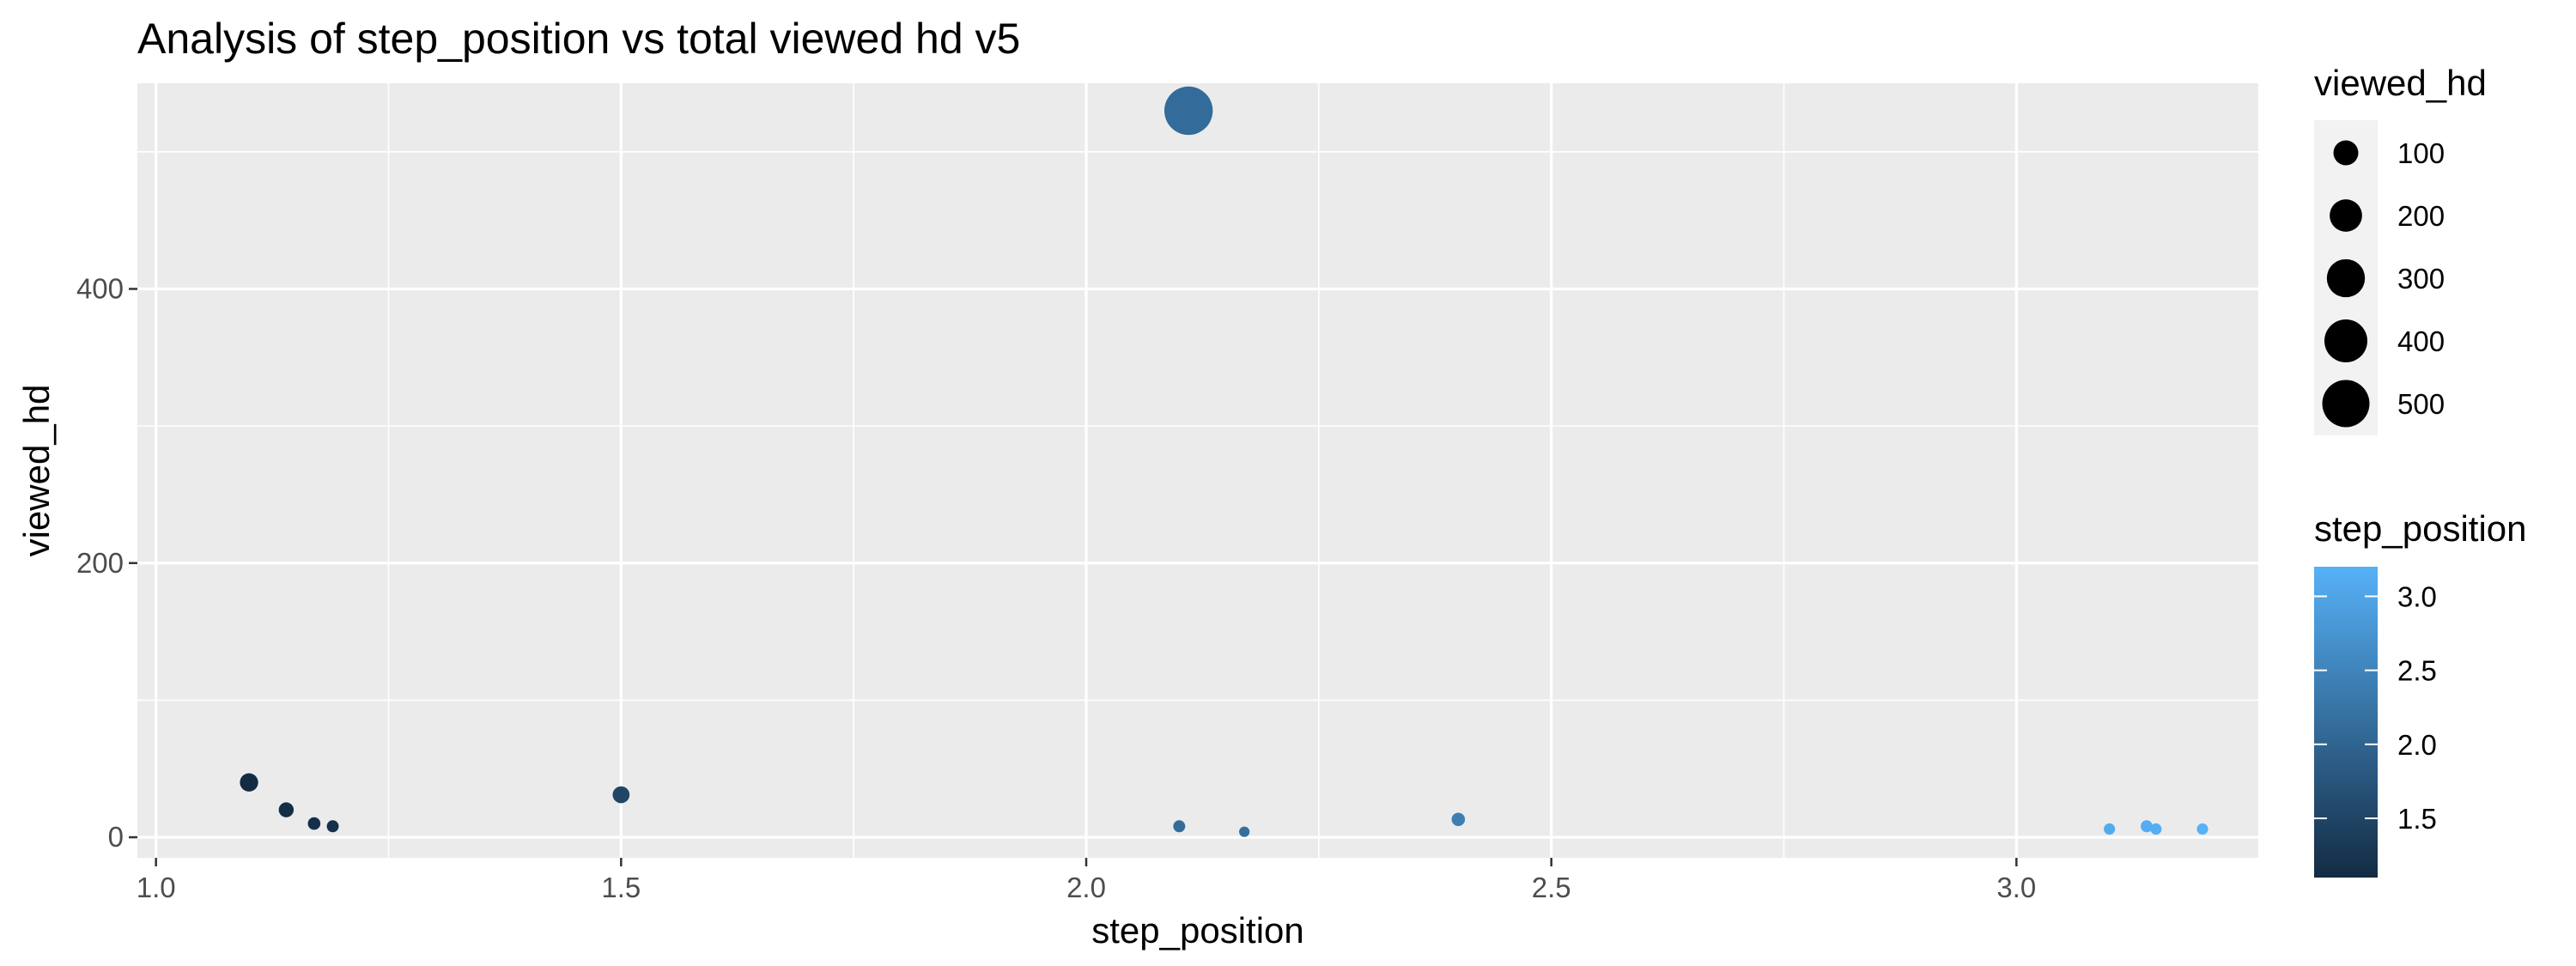  What do you see at coordinates (156, 888) in the screenshot?
I see `x-tick-label: 1.0` at bounding box center [156, 888].